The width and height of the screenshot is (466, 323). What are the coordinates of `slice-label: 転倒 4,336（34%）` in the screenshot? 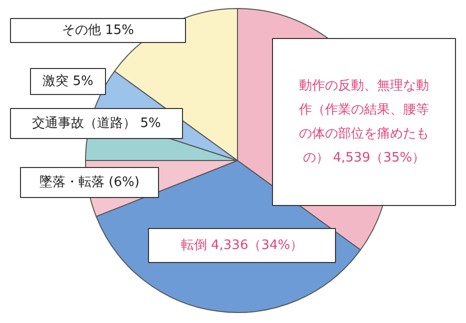 It's located at (242, 245).